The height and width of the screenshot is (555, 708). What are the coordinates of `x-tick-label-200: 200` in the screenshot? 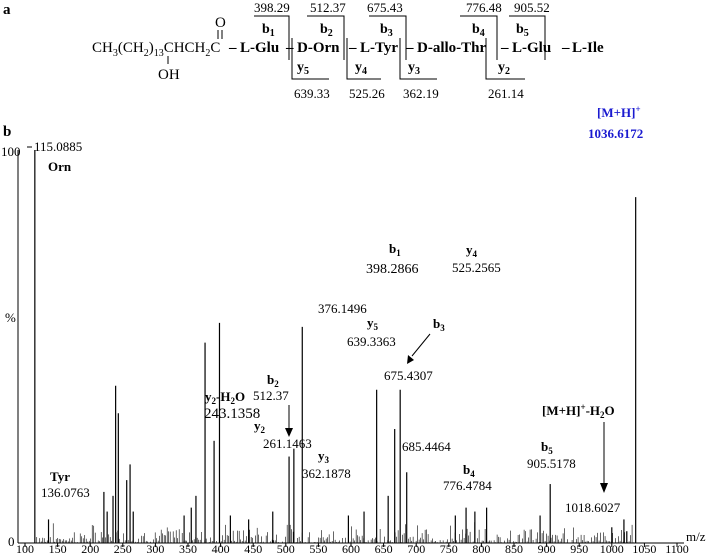 It's located at (90, 548).